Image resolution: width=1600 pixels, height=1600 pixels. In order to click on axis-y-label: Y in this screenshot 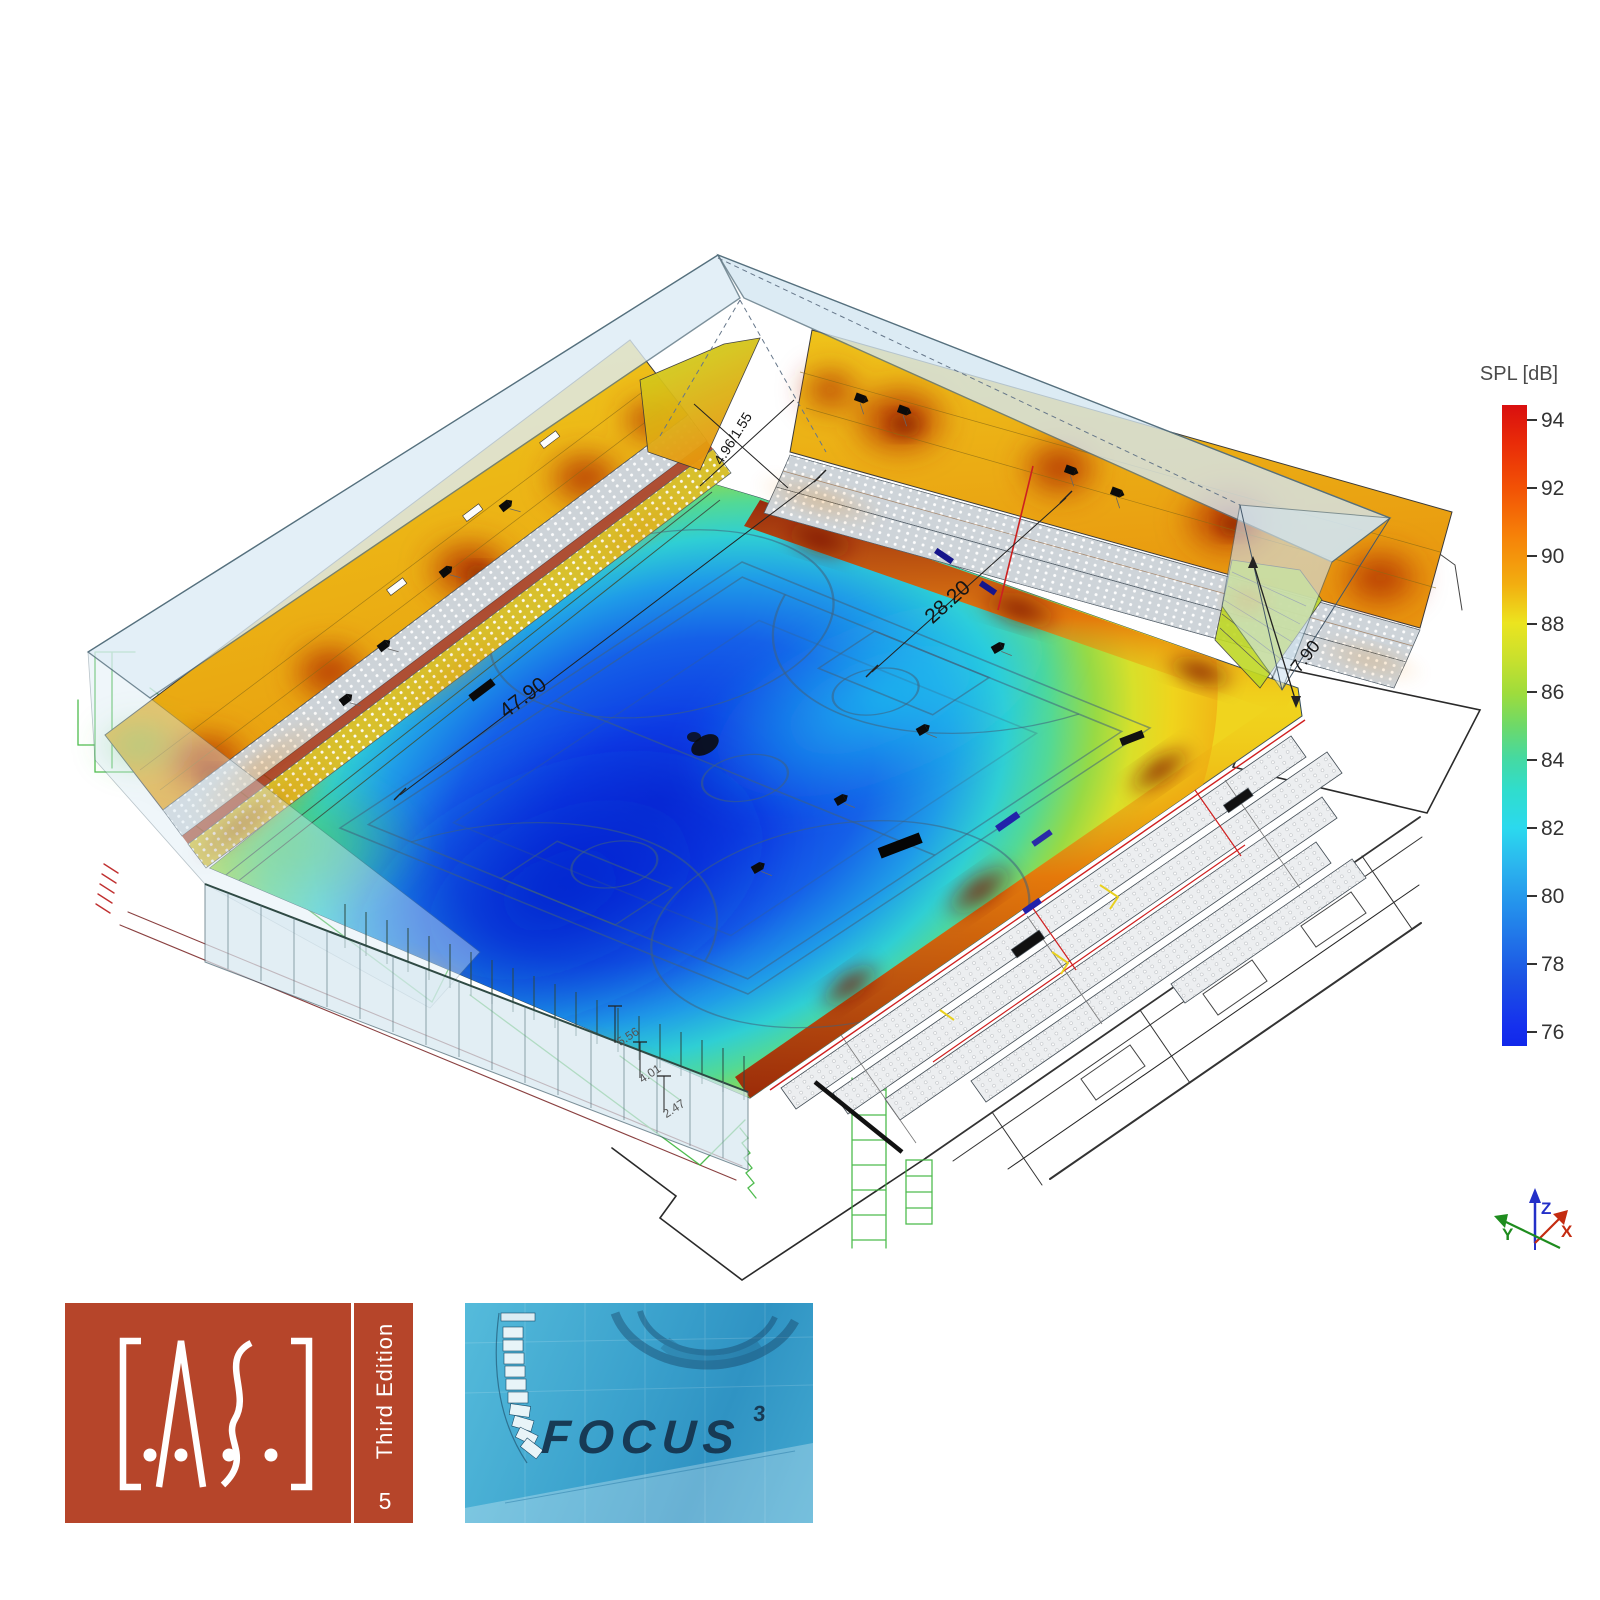, I will do `click(1508, 1234)`.